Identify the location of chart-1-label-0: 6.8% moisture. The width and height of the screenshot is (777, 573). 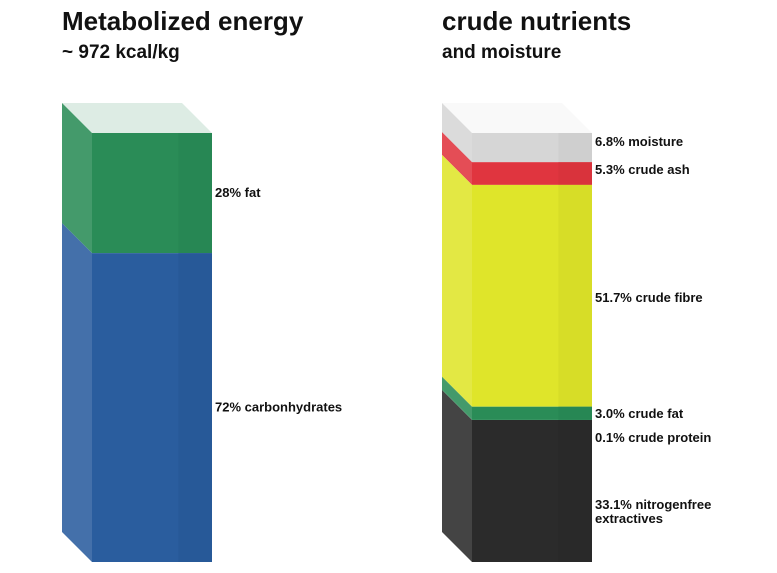
(639, 141).